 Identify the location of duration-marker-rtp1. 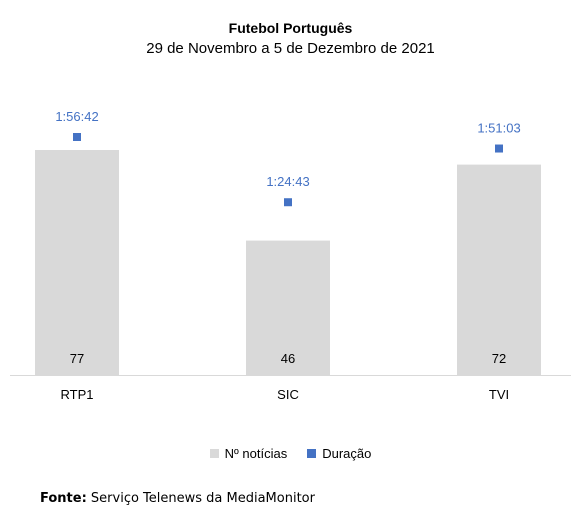
(77, 137).